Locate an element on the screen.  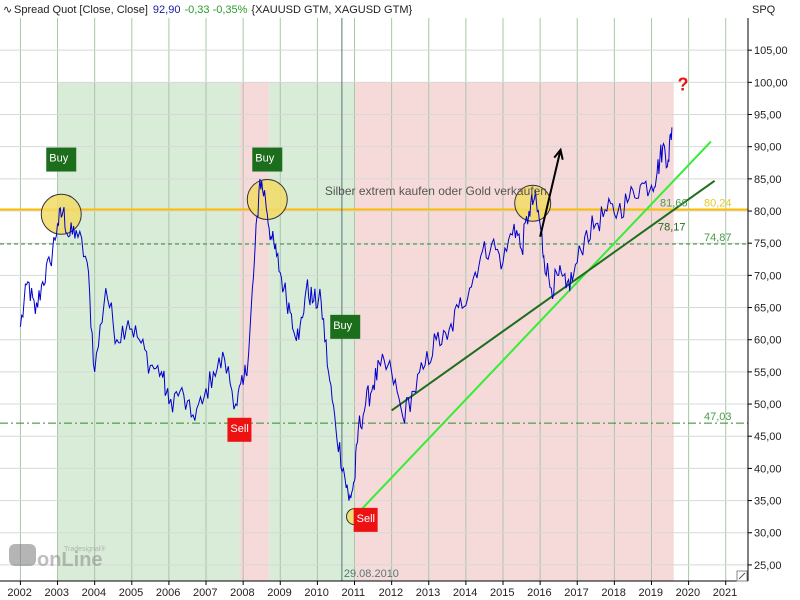
x-tick-label: 2005 is located at coordinates (131, 593).